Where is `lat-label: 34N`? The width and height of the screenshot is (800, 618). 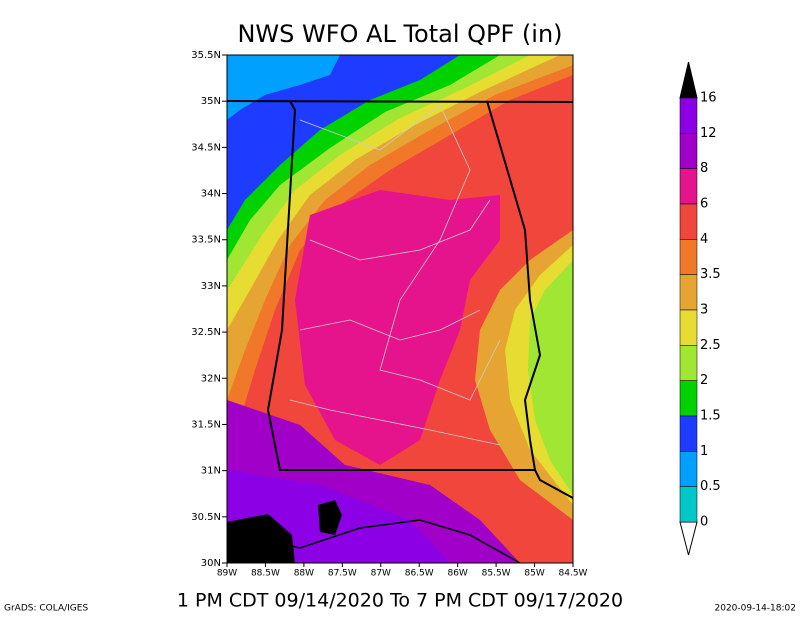 lat-label: 34N is located at coordinates (211, 194).